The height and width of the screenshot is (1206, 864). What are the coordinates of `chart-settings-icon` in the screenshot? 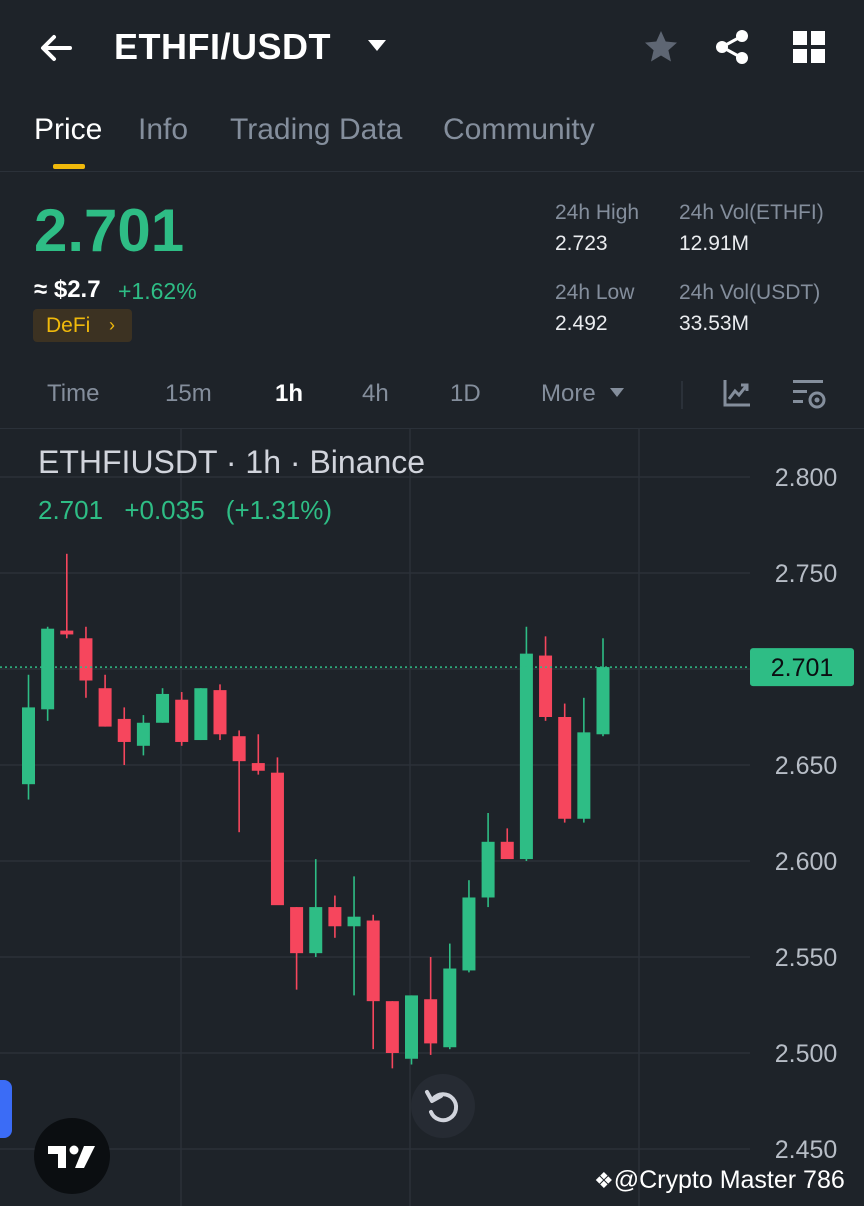 It's located at (809, 394).